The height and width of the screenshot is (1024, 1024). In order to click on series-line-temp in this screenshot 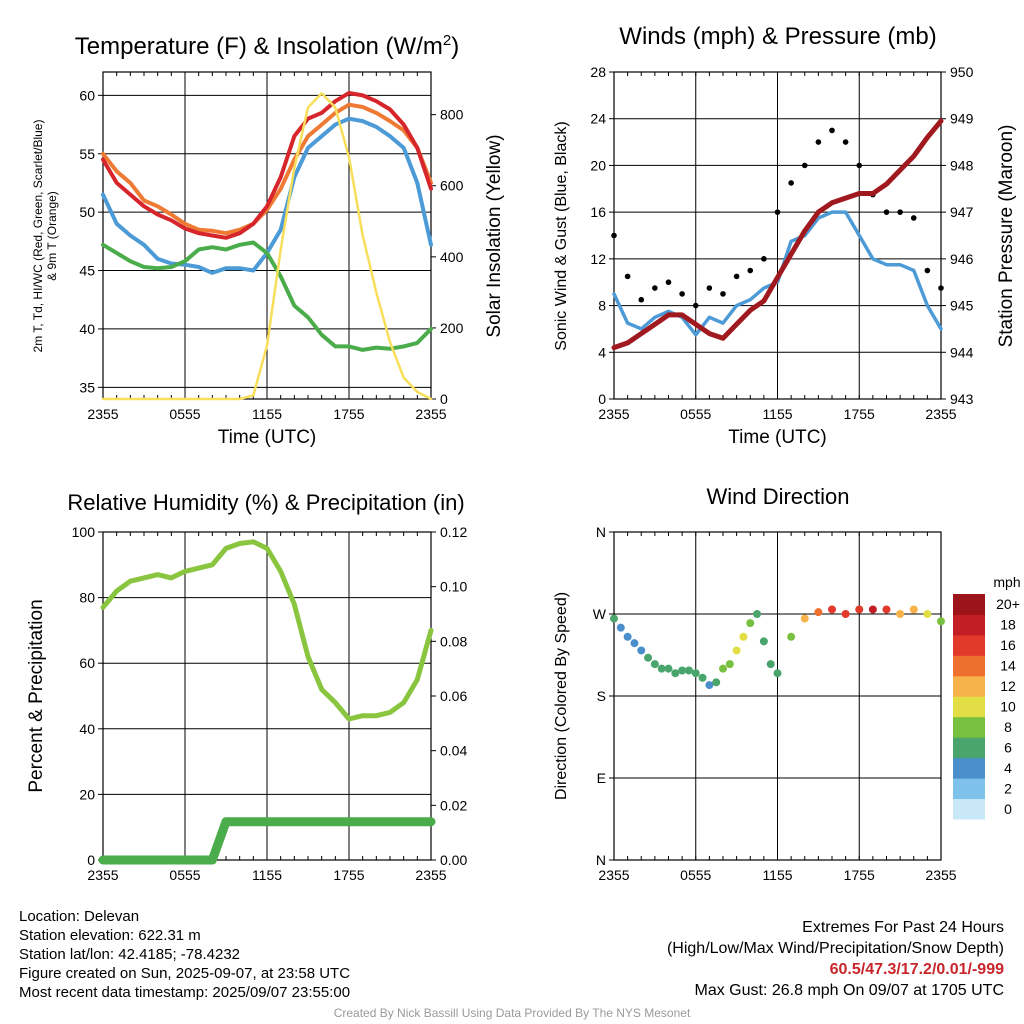, I will do `click(267, 165)`.